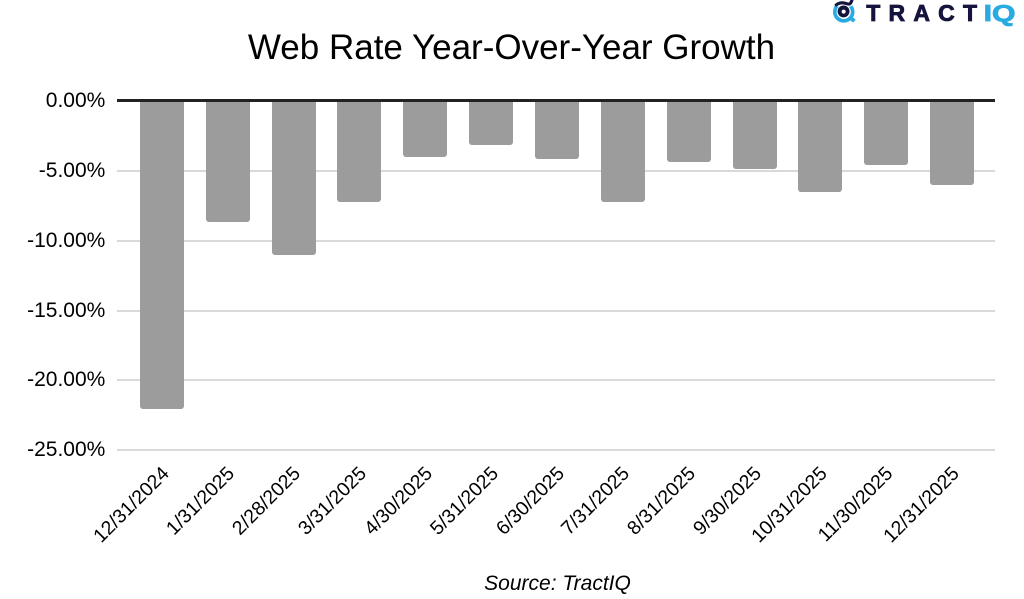  Describe the element at coordinates (1000, 13) in the screenshot. I see `svg-text: IQ` at that location.